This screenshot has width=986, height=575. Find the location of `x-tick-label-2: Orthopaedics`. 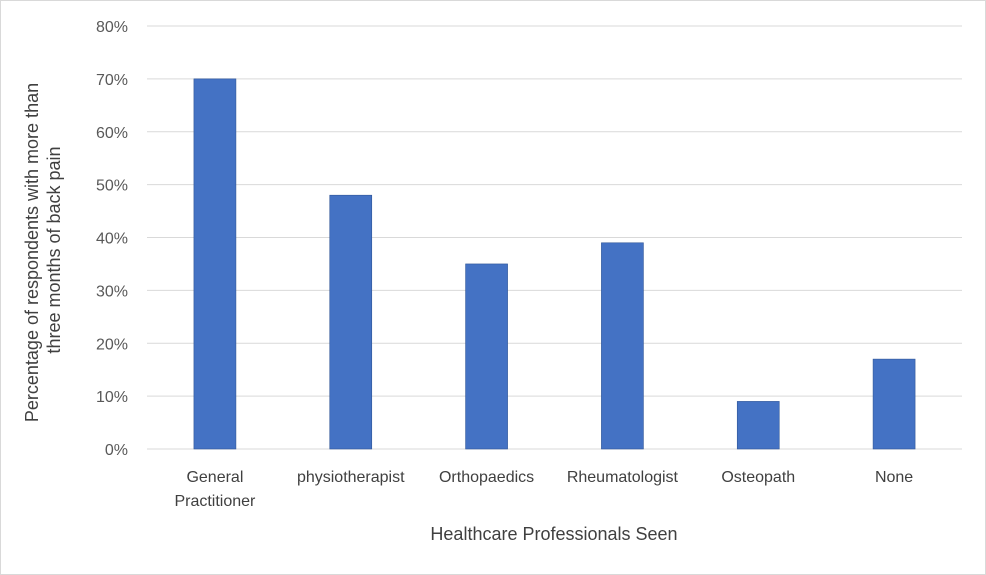

x-tick-label-2: Orthopaedics is located at coordinates (486, 477).